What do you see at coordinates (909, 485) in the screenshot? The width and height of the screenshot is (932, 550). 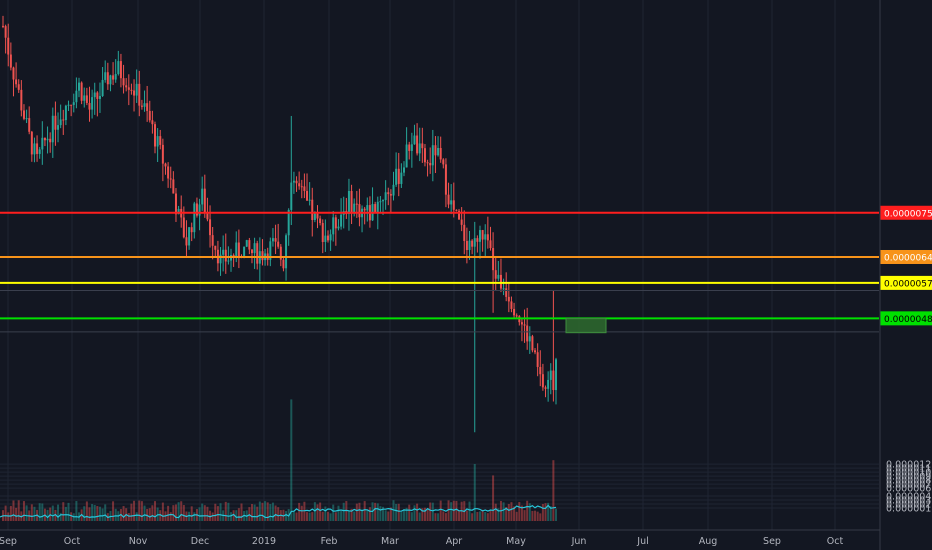 I see `y-tick-label: 0.00000700` at bounding box center [909, 485].